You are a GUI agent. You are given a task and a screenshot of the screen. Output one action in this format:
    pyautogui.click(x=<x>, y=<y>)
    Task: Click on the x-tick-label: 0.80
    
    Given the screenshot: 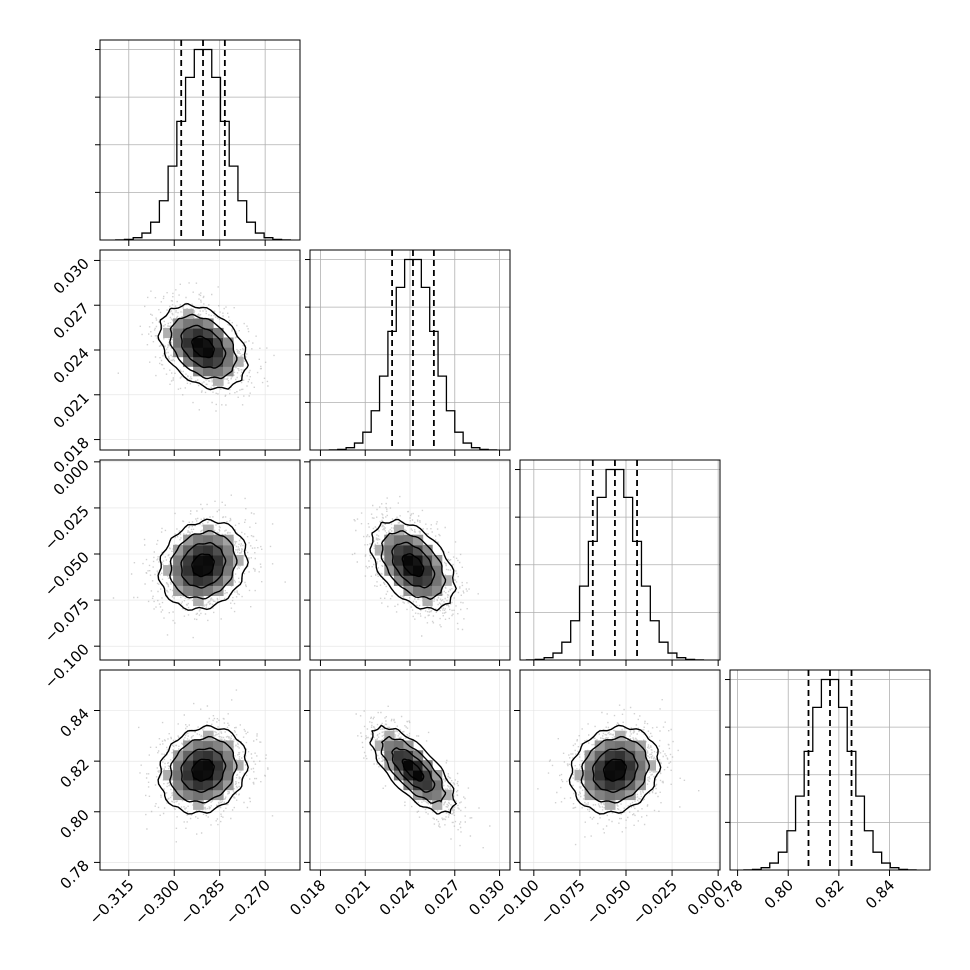 What is the action you would take?
    pyautogui.click(x=779, y=894)
    